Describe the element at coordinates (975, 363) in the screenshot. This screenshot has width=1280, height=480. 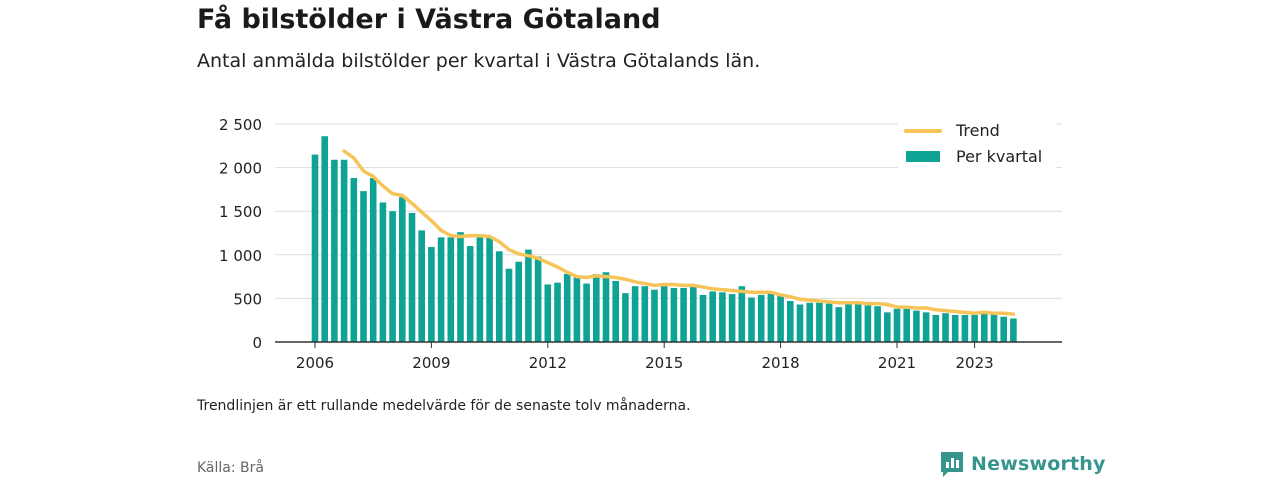
I see `x-tick-label: 2023` at that location.